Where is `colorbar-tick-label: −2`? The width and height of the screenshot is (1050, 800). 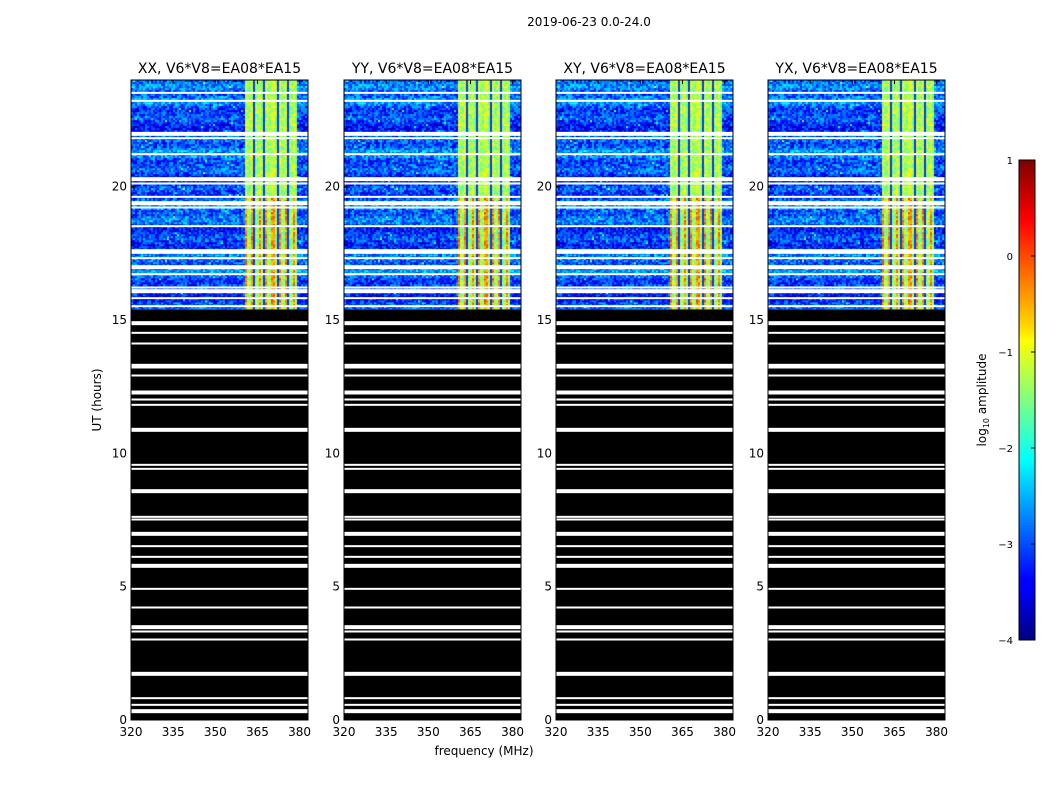
colorbar-tick-label: −2 is located at coordinates (1005, 449).